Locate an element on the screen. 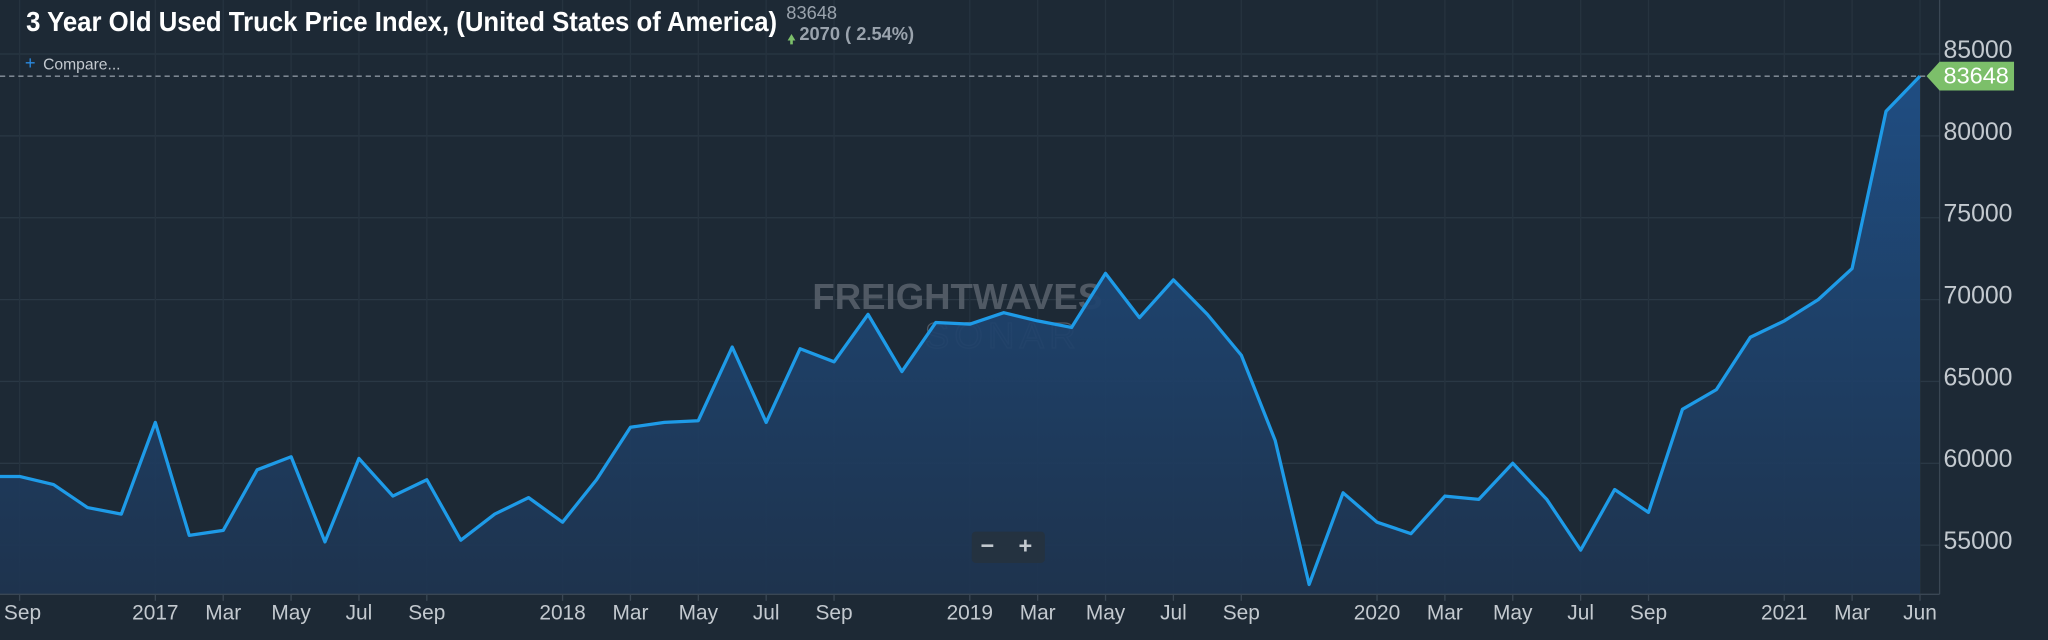 This screenshot has width=2048, height=640. x-tick-label: 2019 is located at coordinates (970, 612).